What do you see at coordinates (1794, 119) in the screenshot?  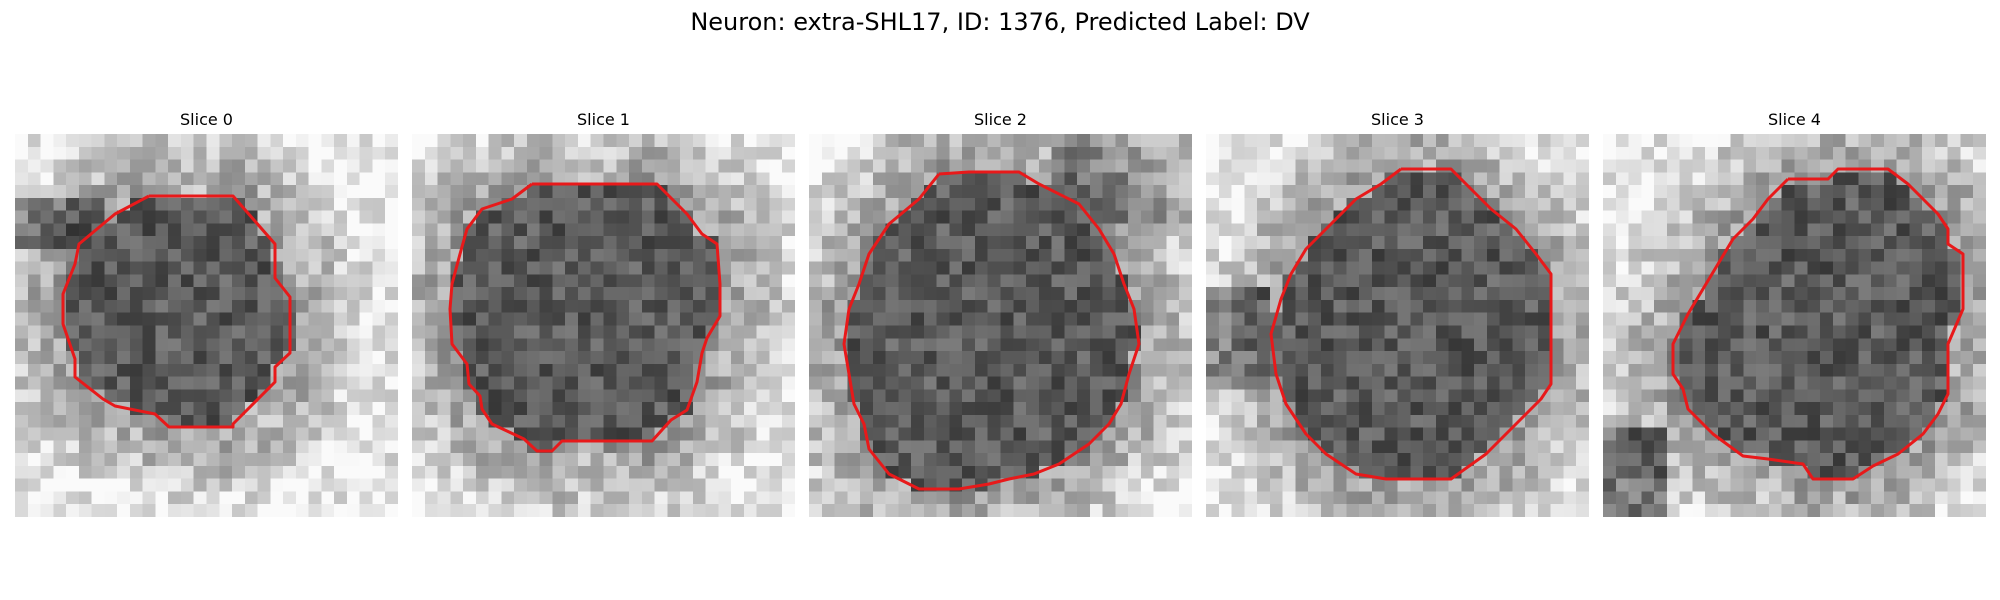 I see `slice-title: Slice 4` at bounding box center [1794, 119].